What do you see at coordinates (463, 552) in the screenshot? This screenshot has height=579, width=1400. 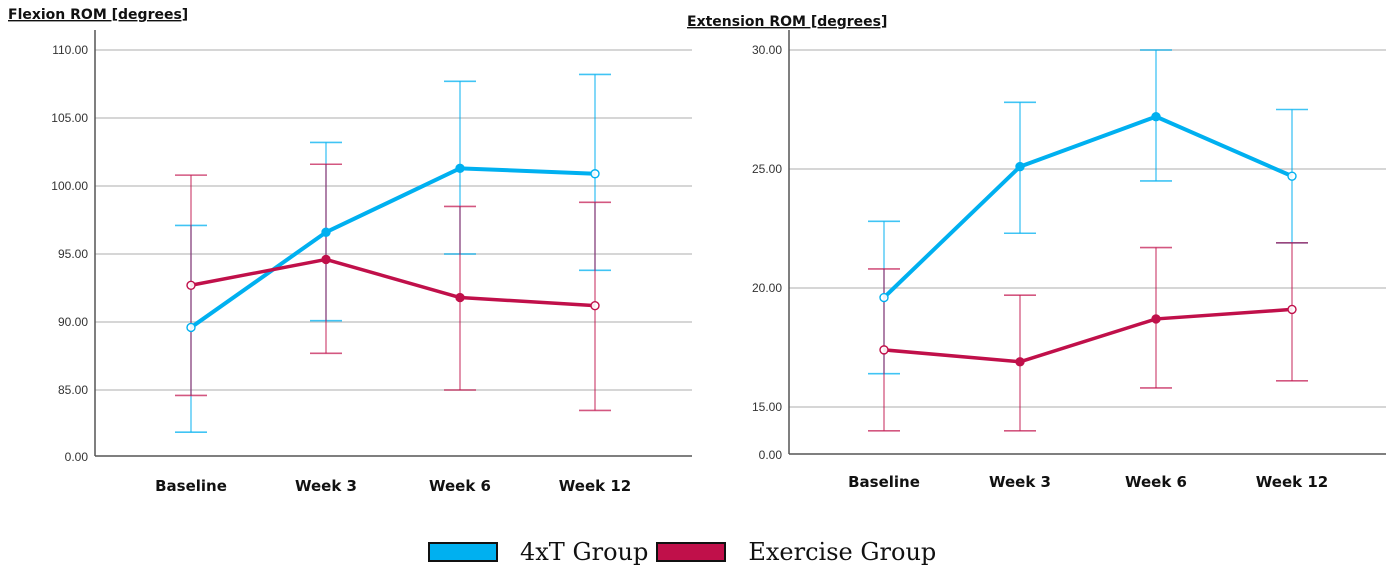 I see `legend-swatch-4xt` at bounding box center [463, 552].